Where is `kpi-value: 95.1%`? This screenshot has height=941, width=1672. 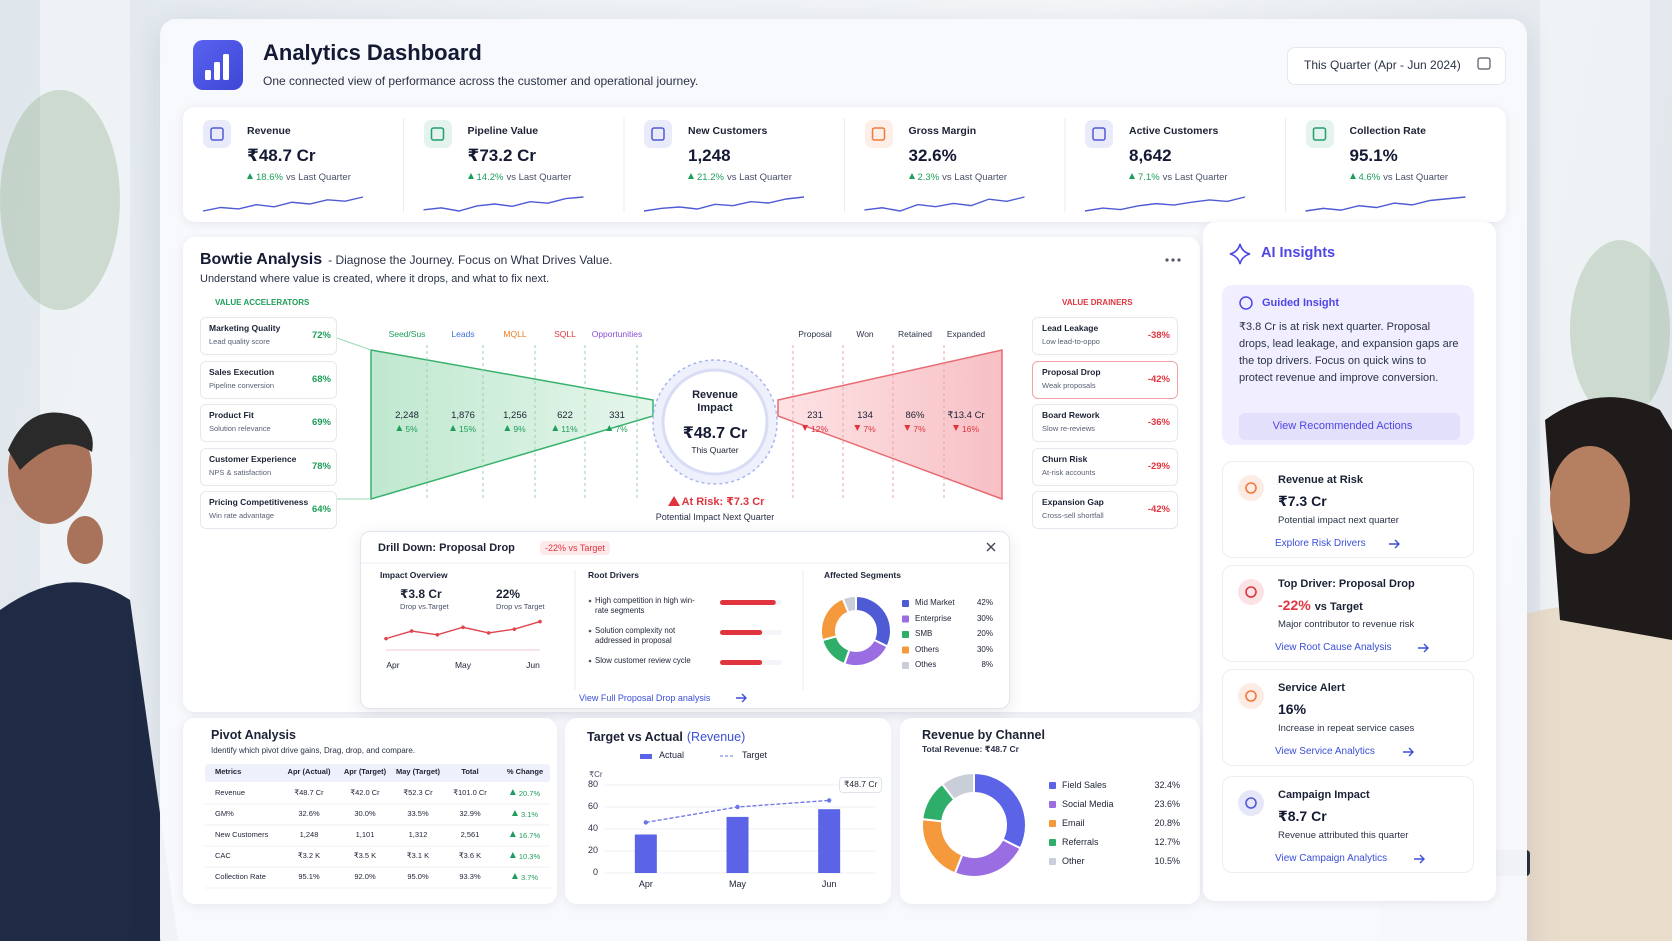
kpi-value: 95.1% is located at coordinates (1373, 155).